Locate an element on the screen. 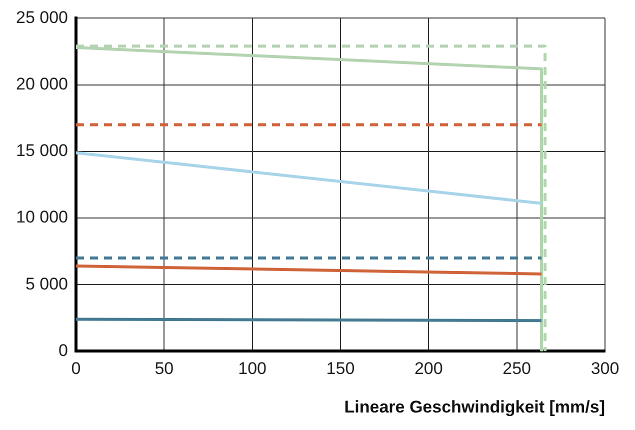 The width and height of the screenshot is (635, 430). x-tick-label: 100 is located at coordinates (252, 368).